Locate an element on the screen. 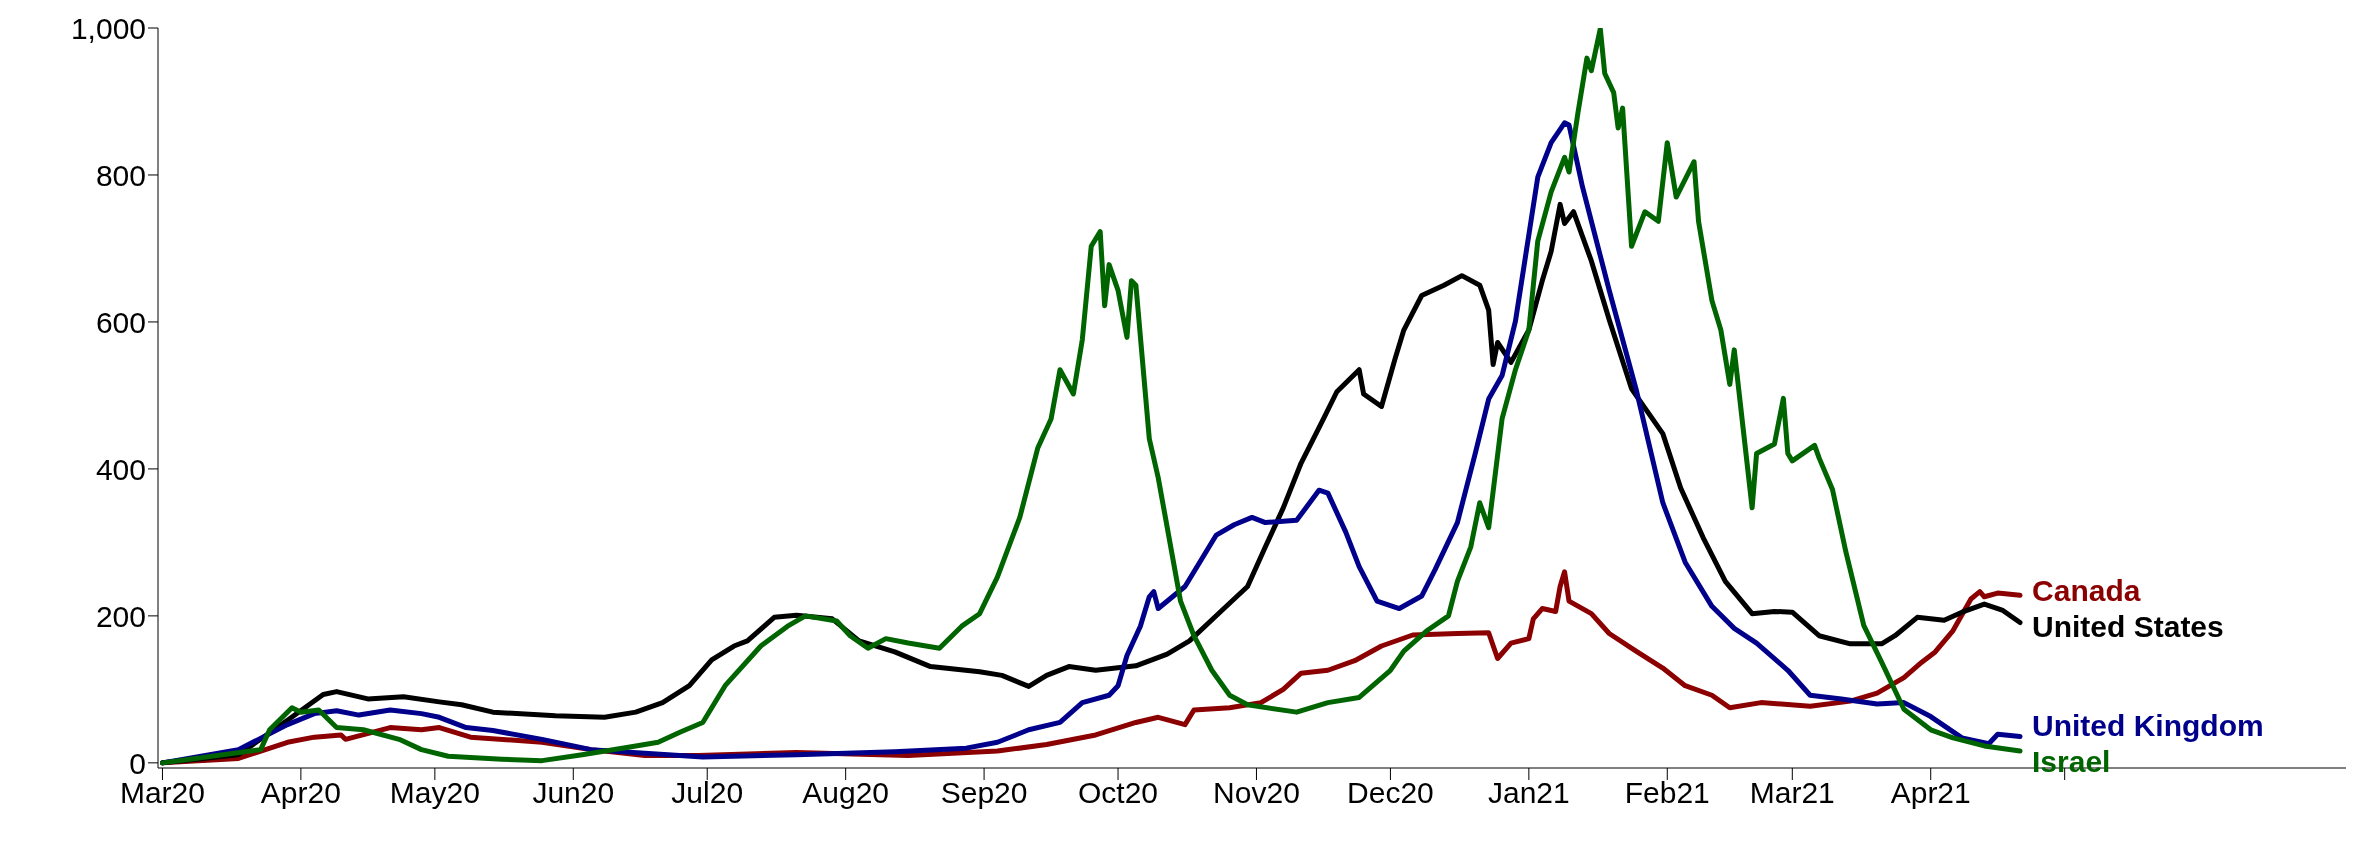 Image resolution: width=2374 pixels, height=847 pixels. y-tick-label: 600 is located at coordinates (120, 322).